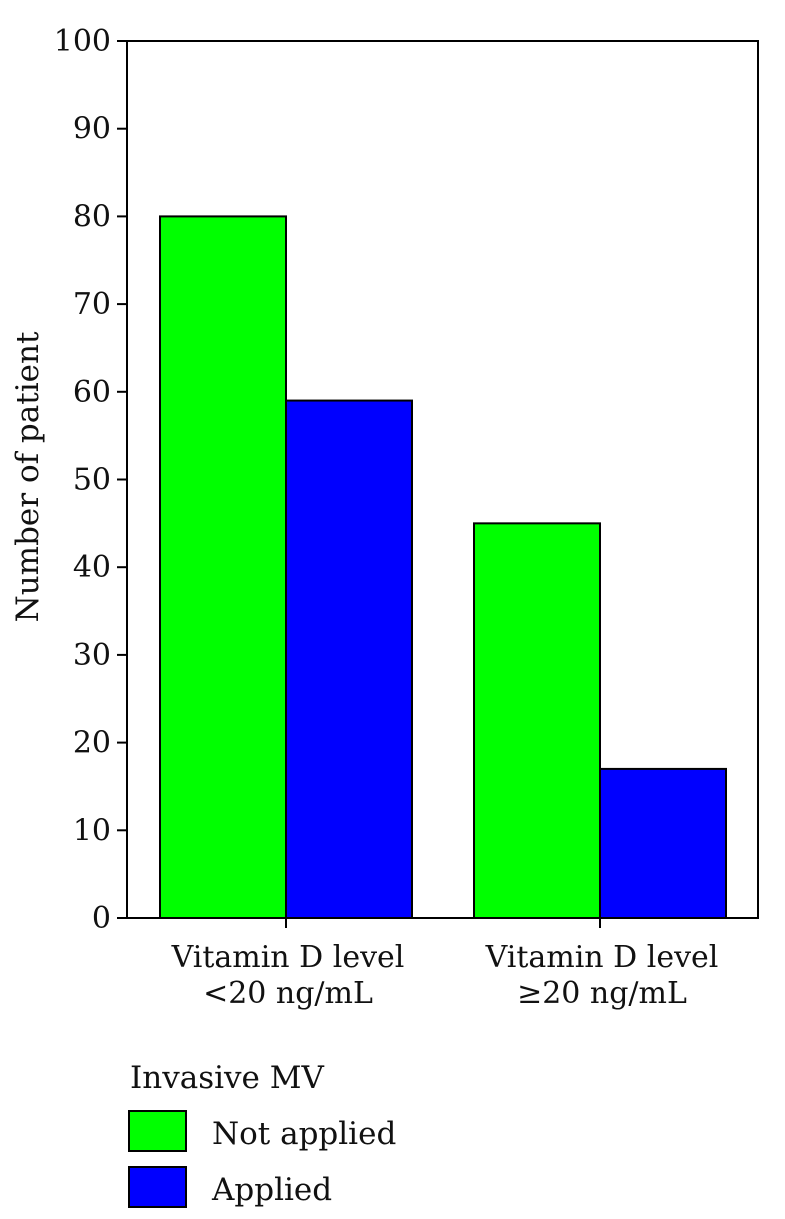 This screenshot has width=785, height=1219. I want to click on x-category-label: <20 ng/mL, so click(288, 993).